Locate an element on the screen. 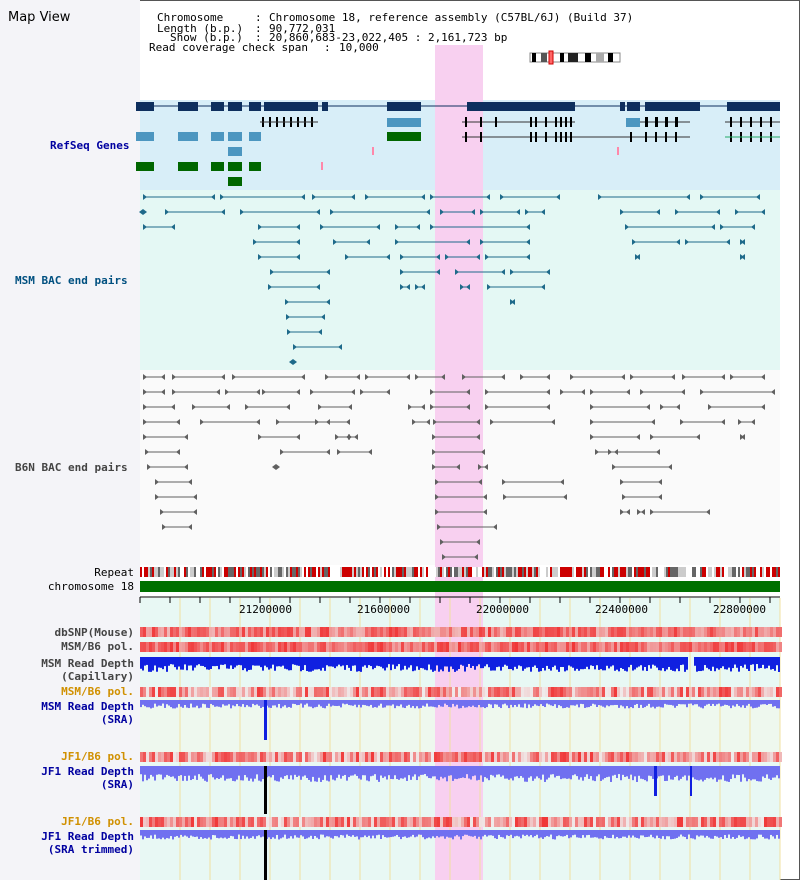 Image resolution: width=800 pixels, height=880 pixels. msm-depth-sra-label: MSM Read Depth is located at coordinates (87, 706).